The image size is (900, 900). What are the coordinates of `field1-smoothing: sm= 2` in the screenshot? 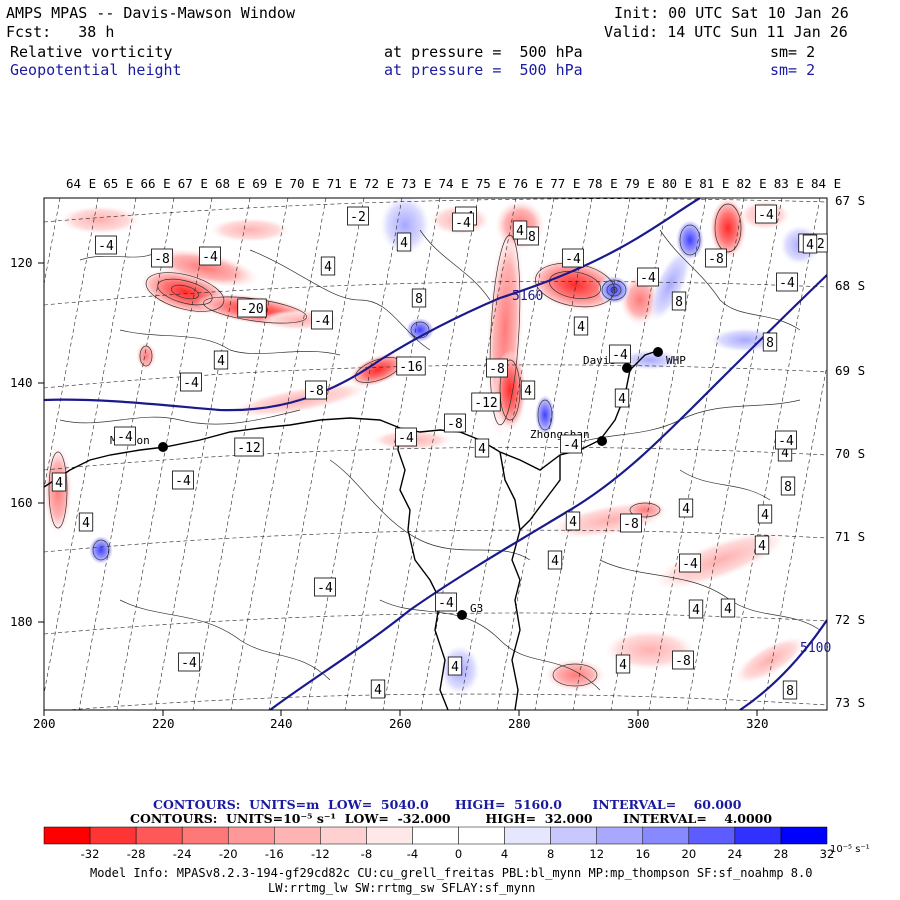 It's located at (793, 52).